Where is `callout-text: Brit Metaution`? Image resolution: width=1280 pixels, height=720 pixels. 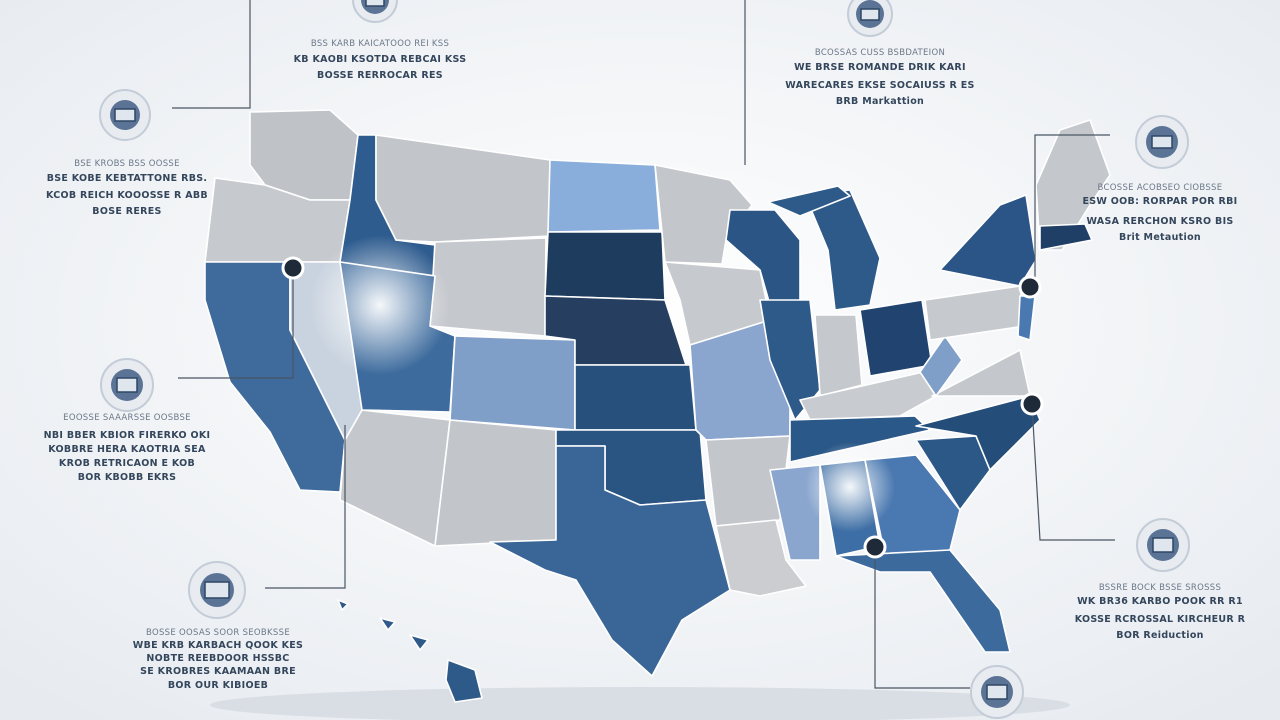
callout-text: Brit Metaution is located at coordinates (1160, 237).